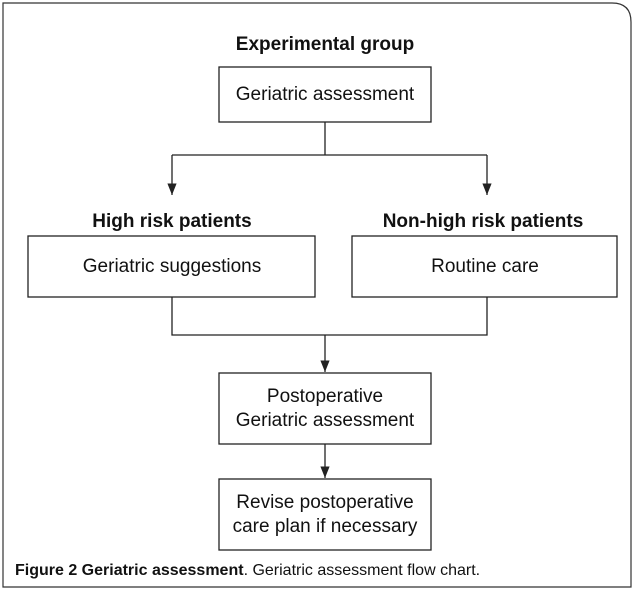 The image size is (634, 590). Describe the element at coordinates (362, 570) in the screenshot. I see `caption-text: . Geriatric assessment flow chart.` at that location.